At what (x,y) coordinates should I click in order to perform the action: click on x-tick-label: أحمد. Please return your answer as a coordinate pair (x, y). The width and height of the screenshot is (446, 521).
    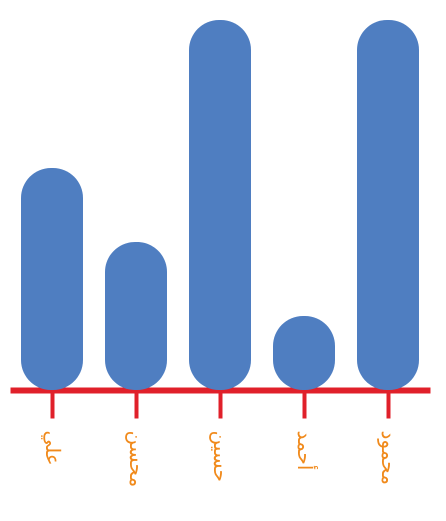
    Looking at the image, I should click on (305, 450).